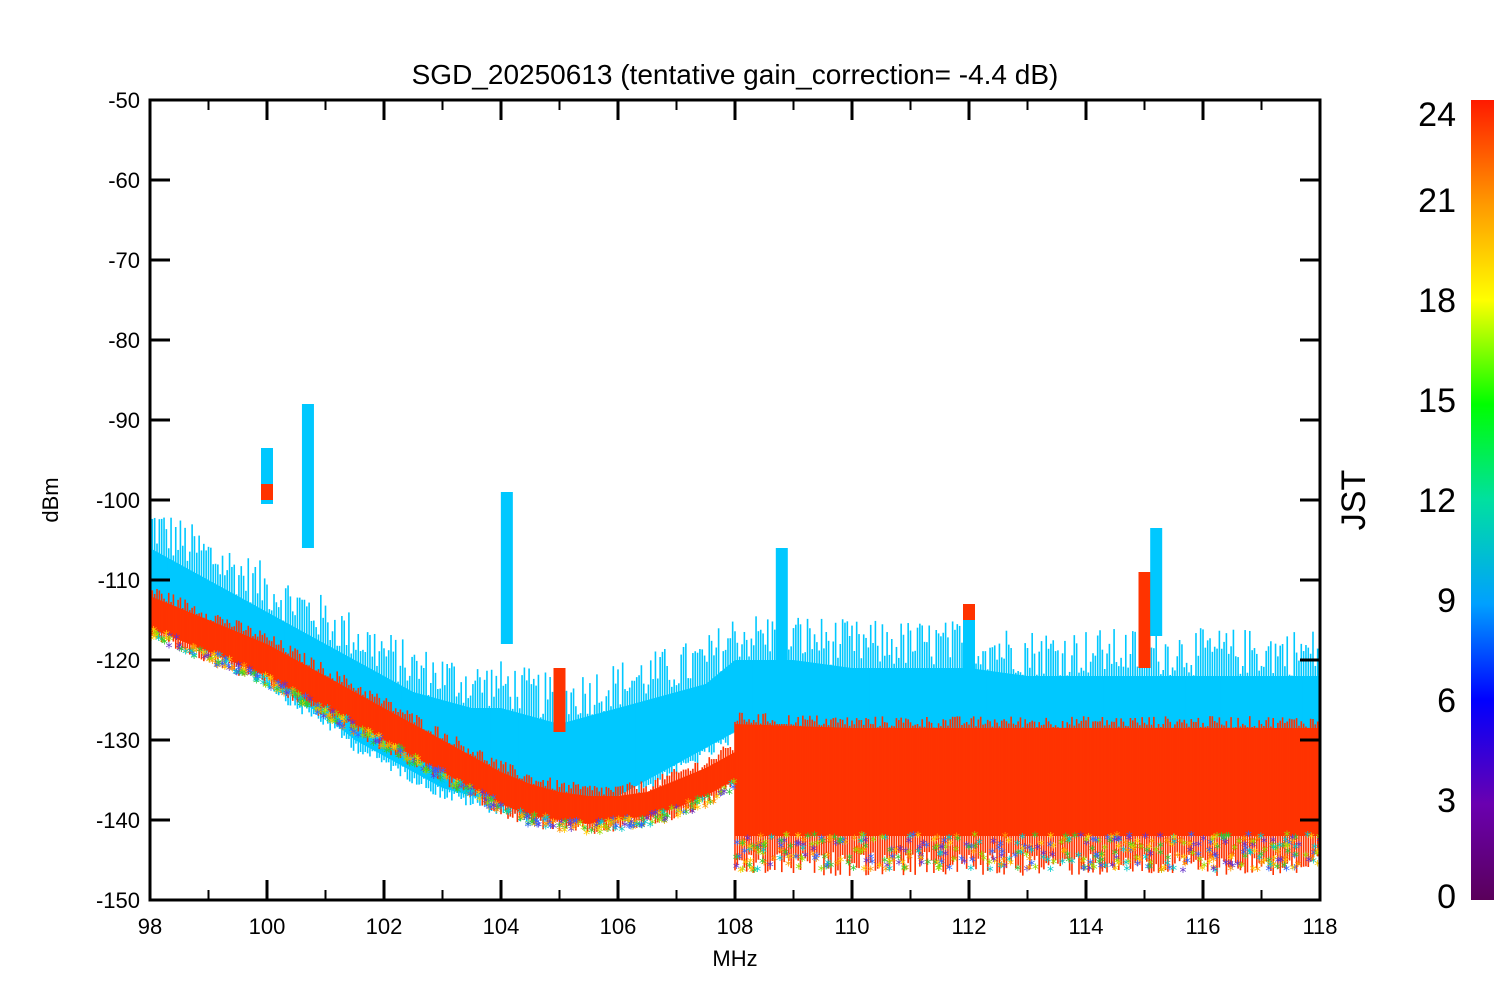 The image size is (1500, 1000). Describe the element at coordinates (118, 820) in the screenshot. I see `y-tick-label: -140` at that location.